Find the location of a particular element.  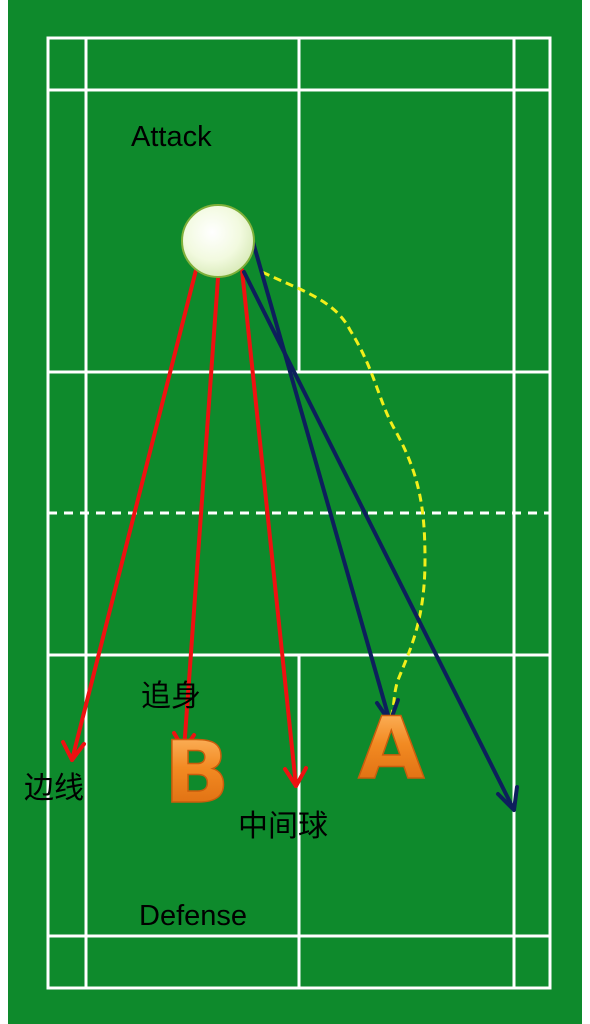

arrow-to-body is located at coordinates (196, 514).